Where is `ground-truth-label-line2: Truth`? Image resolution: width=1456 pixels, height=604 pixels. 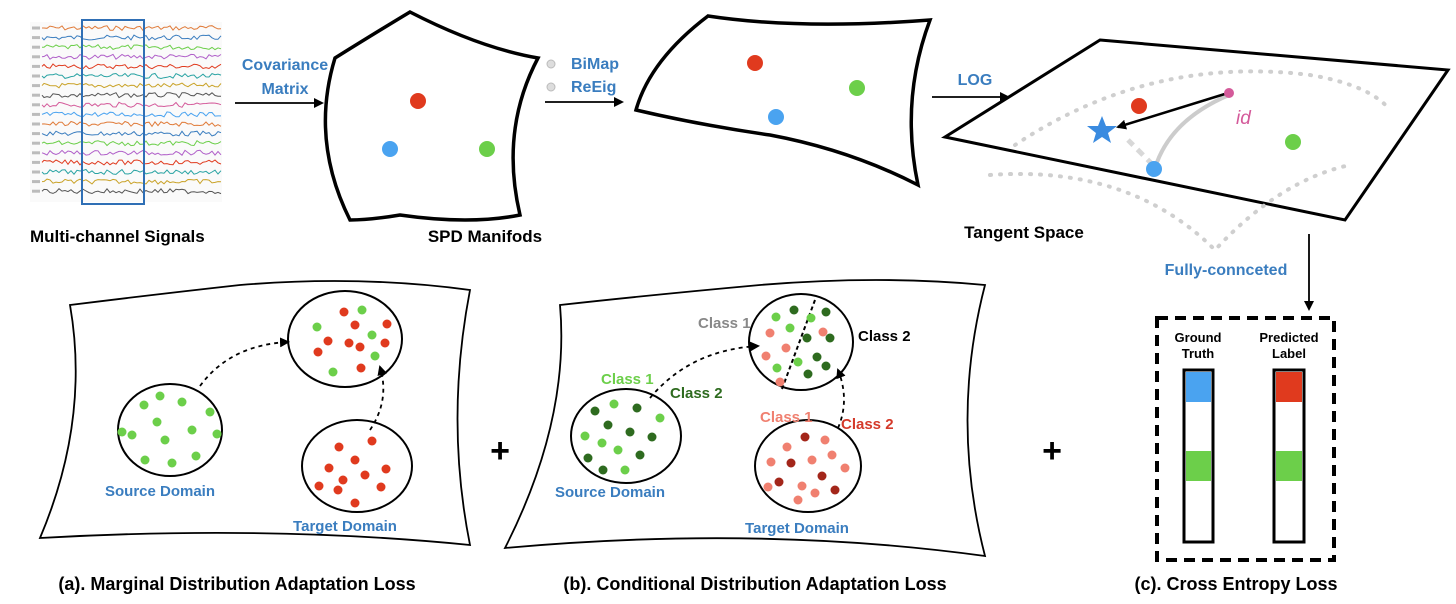 ground-truth-label-line2: Truth is located at coordinates (1198, 353).